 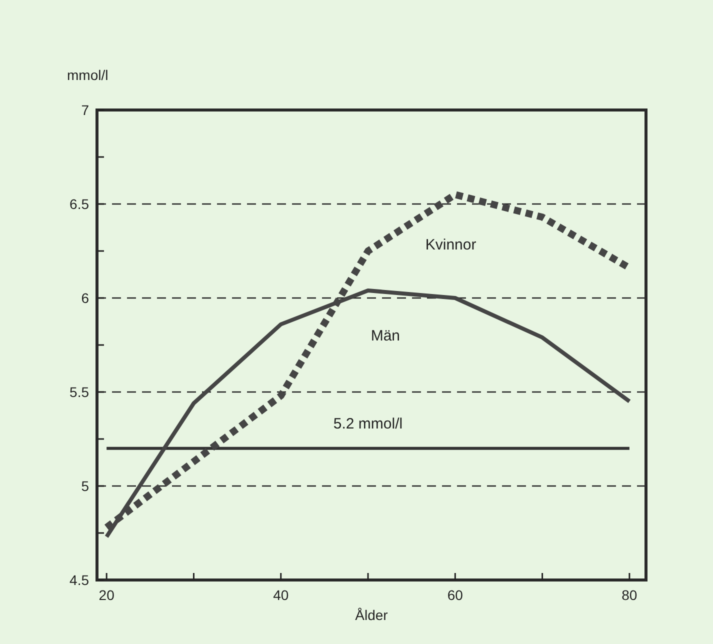 What do you see at coordinates (455, 595) in the screenshot?
I see `x-tick-label: 60` at bounding box center [455, 595].